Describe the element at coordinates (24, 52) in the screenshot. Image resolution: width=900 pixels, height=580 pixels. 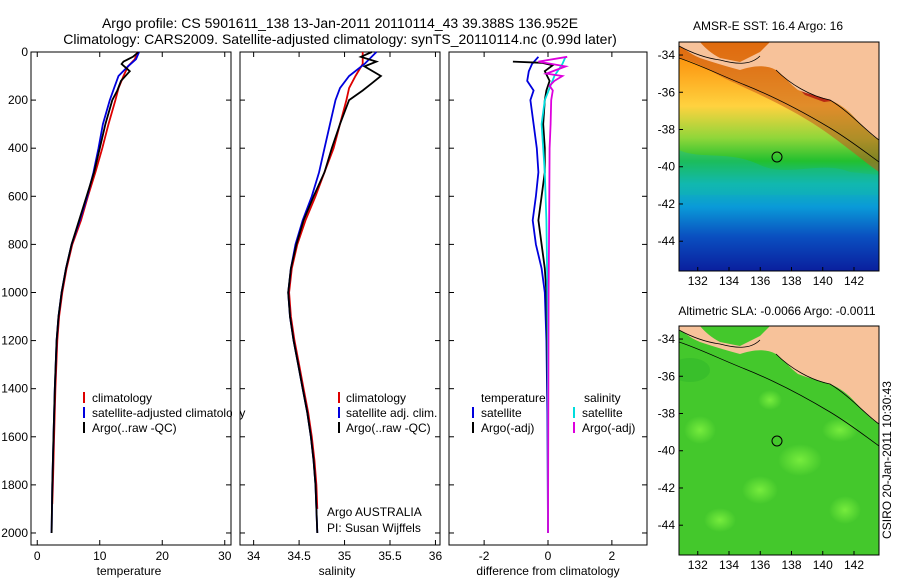
I see `y-tick-label: 0` at that location.